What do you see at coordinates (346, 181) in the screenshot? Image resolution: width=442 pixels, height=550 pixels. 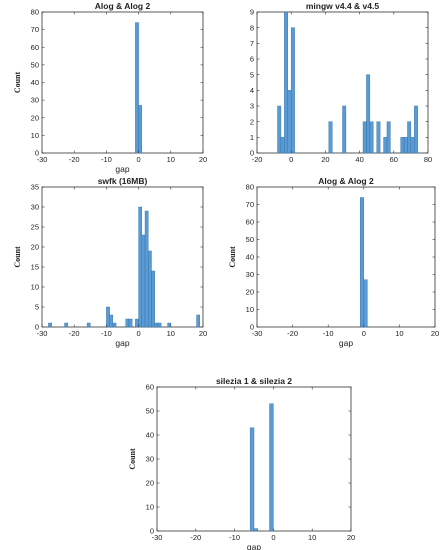 I see `chart-title: Alog & Alog 2` at bounding box center [346, 181].